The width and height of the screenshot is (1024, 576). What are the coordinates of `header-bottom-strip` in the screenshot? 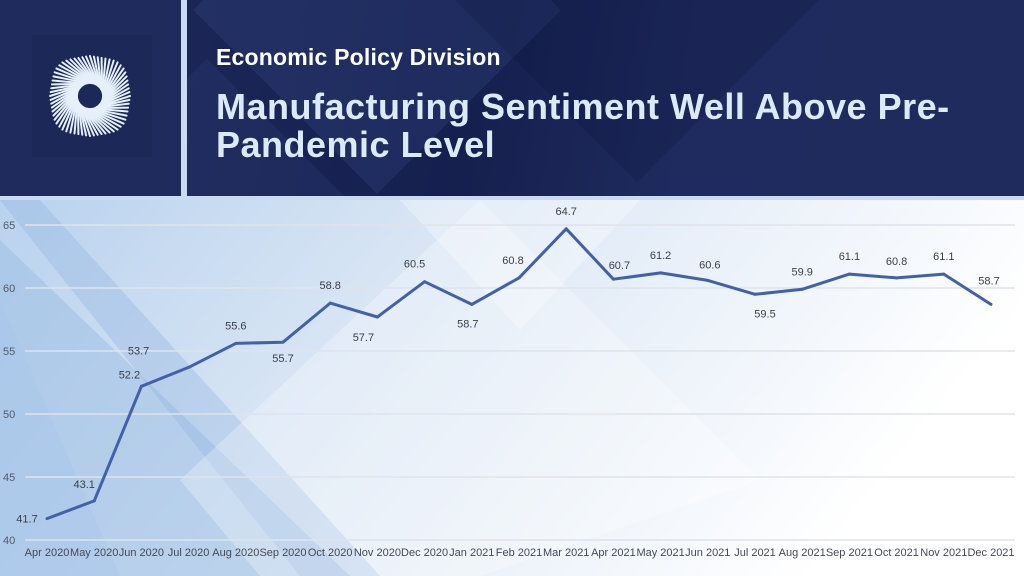 It's located at (512, 198).